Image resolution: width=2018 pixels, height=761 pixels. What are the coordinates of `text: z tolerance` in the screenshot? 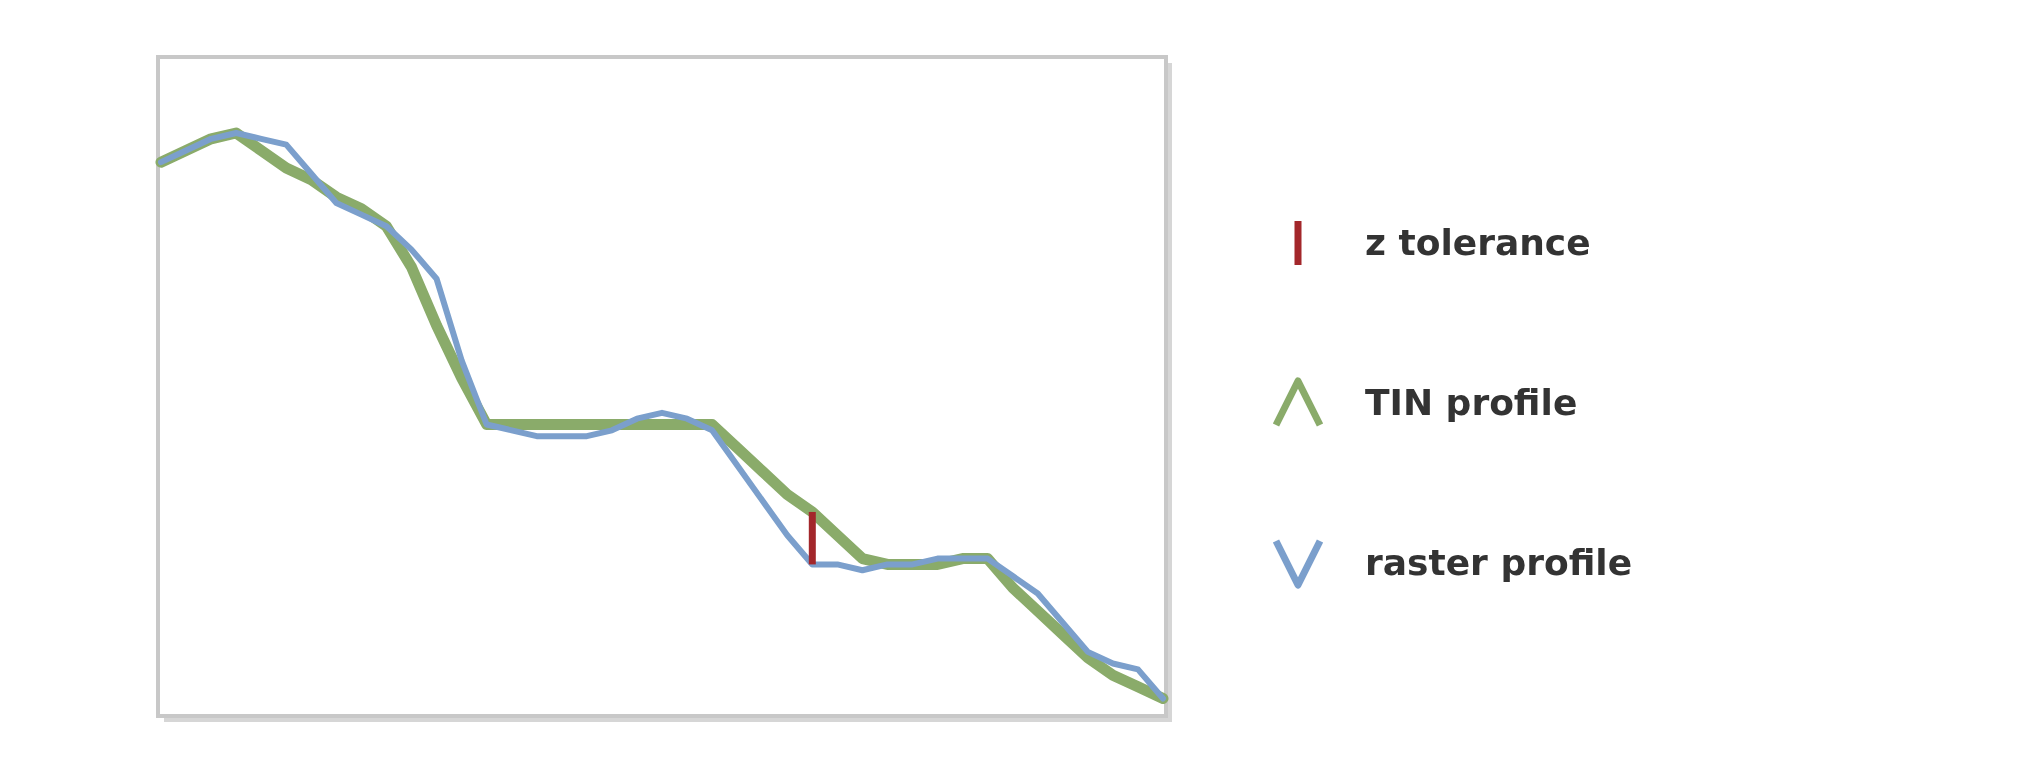 It's located at (1478, 242).